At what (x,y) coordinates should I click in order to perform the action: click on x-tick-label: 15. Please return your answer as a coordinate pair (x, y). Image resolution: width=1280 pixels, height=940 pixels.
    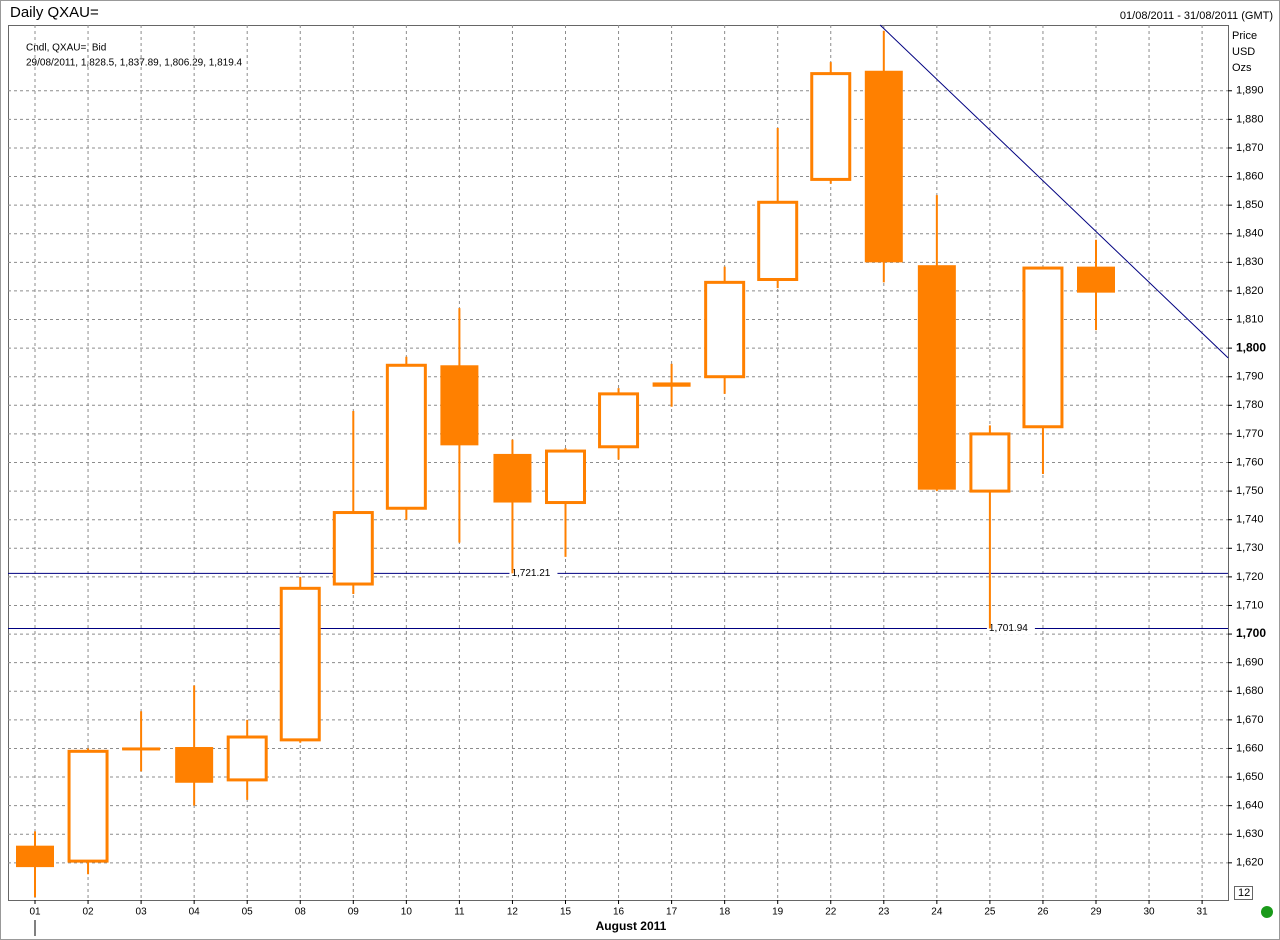
    Looking at the image, I should click on (566, 912).